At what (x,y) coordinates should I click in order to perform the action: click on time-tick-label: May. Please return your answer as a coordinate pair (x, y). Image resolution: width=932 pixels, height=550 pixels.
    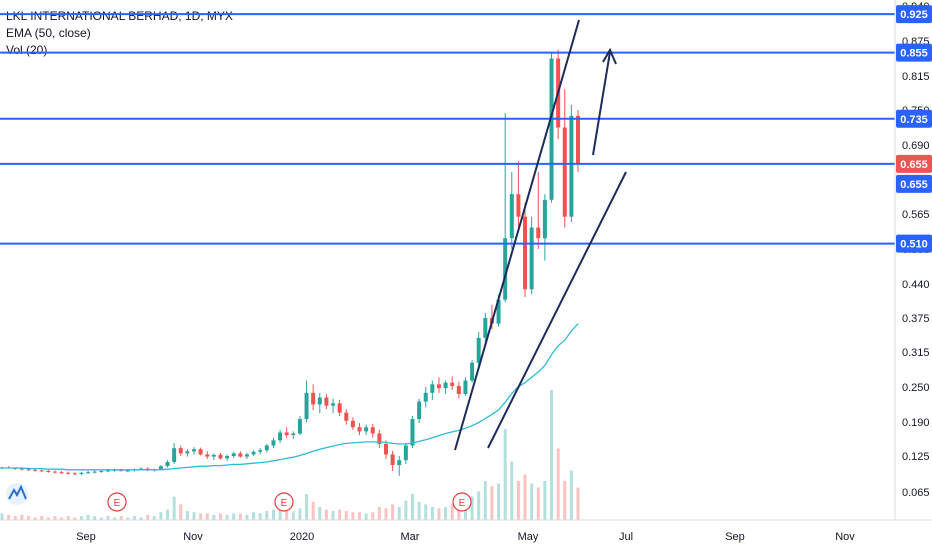
    Looking at the image, I should click on (528, 537).